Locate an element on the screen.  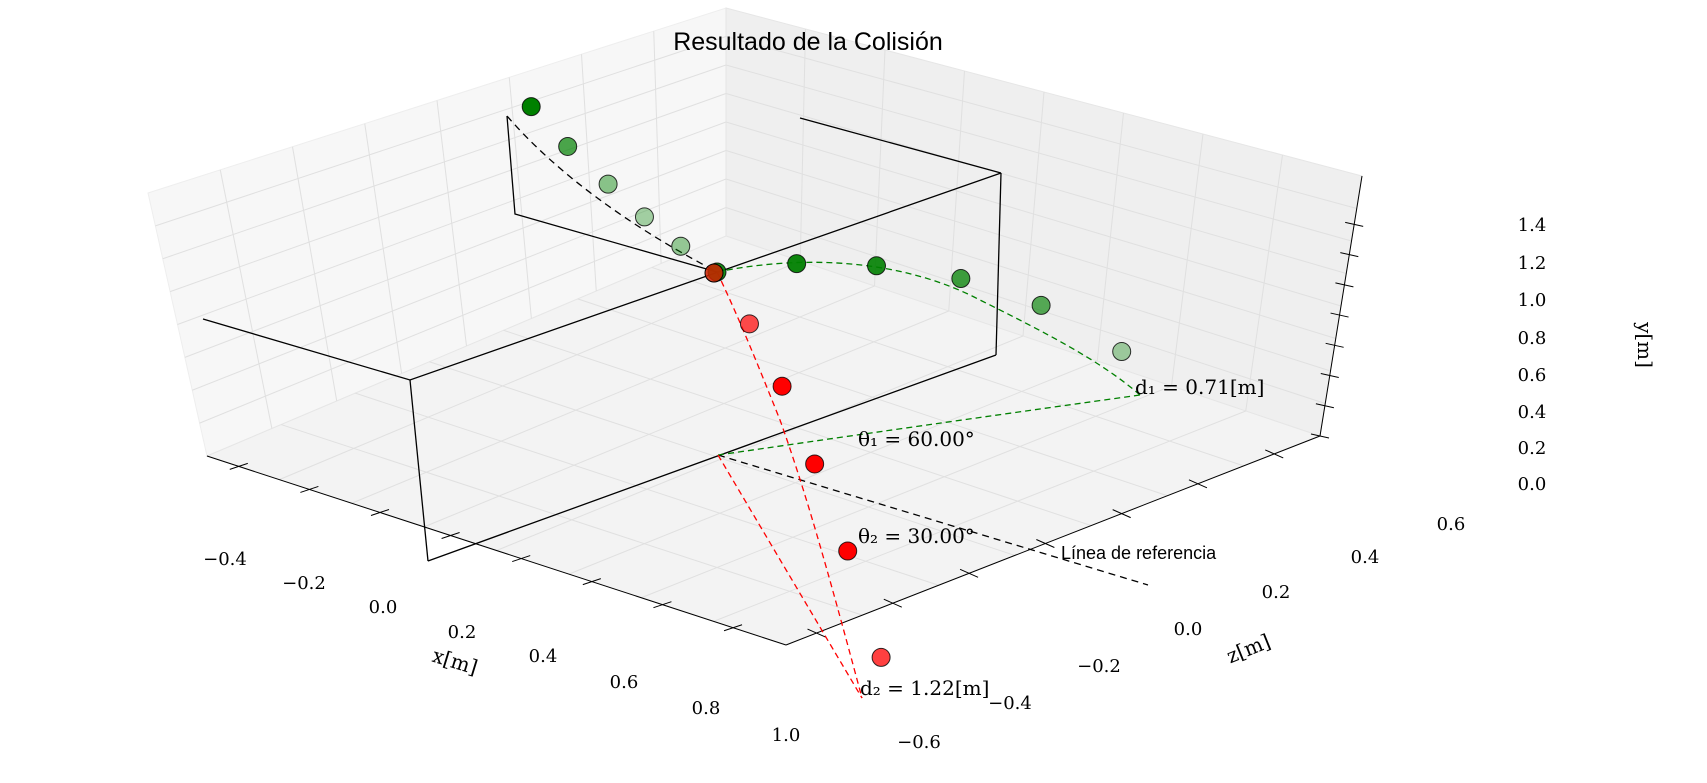
theta1-annotation: θ₁ = 60.00° is located at coordinates (916, 439).